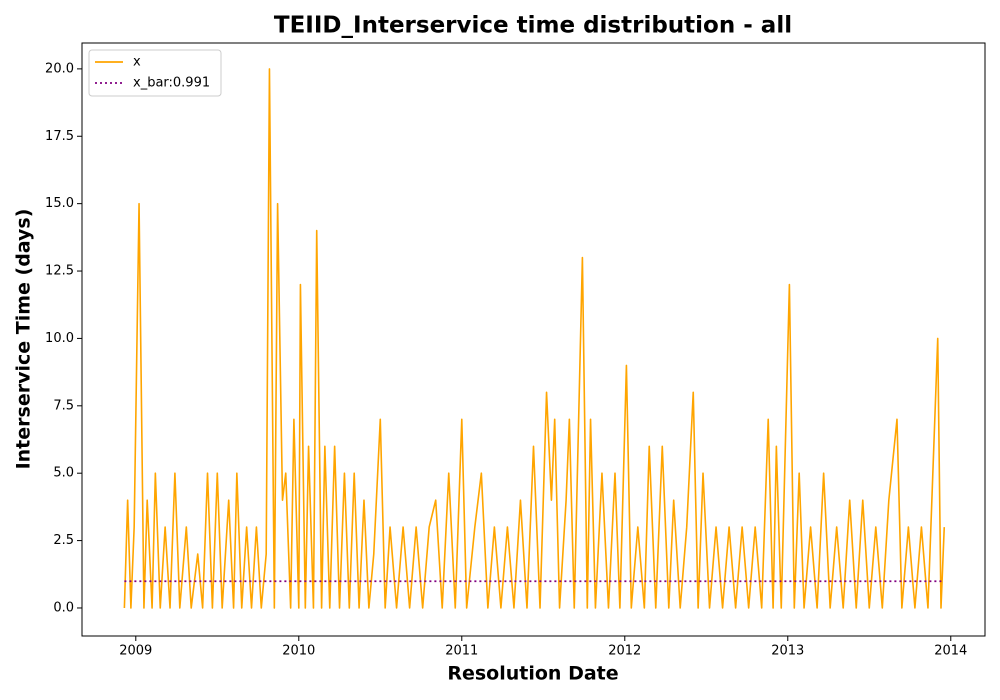 This screenshot has height=700, width=1000. Describe the element at coordinates (461, 651) in the screenshot. I see `x-tick-label: 2011` at that location.